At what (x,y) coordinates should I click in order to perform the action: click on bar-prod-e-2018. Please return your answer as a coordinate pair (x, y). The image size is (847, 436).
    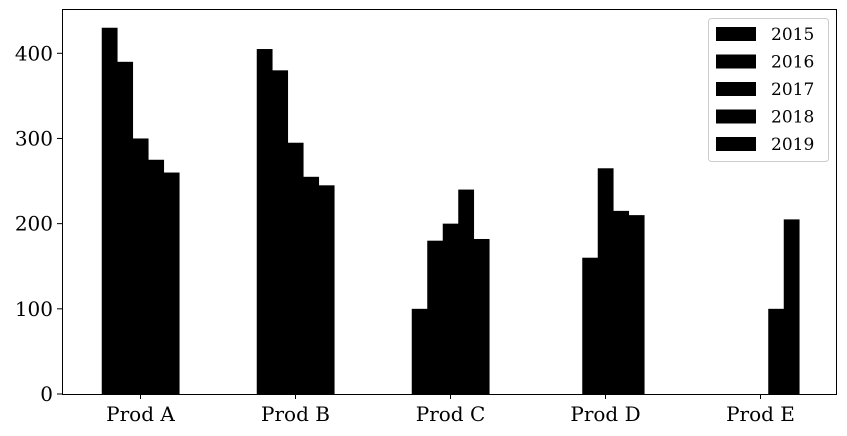
    Looking at the image, I should click on (776, 351).